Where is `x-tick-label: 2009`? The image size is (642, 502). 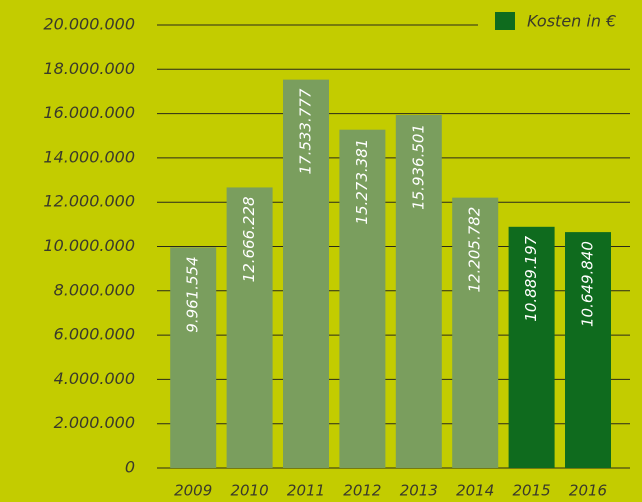 x-tick-label: 2009 is located at coordinates (193, 491).